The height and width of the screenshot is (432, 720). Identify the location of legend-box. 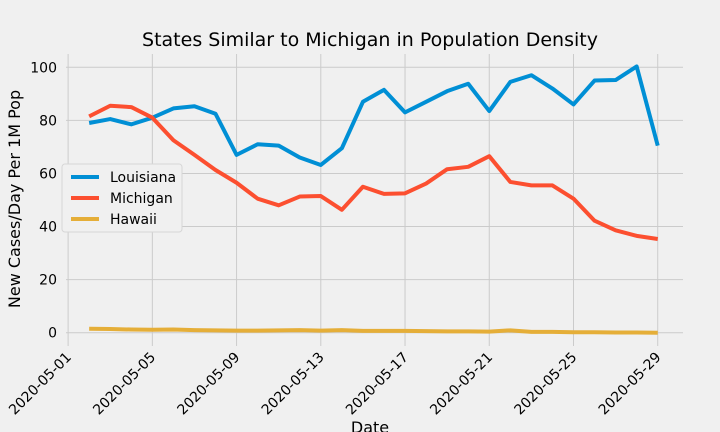
(122, 198).